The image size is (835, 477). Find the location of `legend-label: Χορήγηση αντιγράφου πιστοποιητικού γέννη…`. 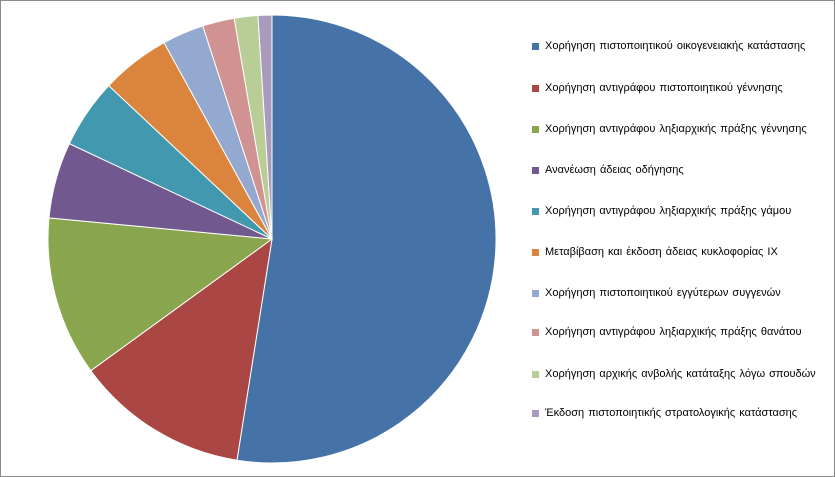

legend-label: Χορήγηση αντιγράφου πιστοποιητικού γέννη… is located at coordinates (664, 88).